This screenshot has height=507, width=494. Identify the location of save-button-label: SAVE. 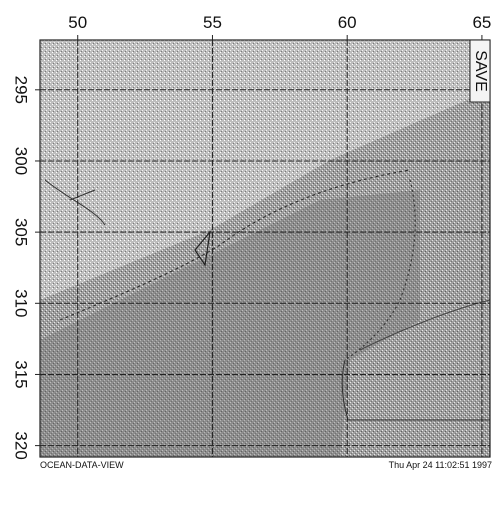
(480, 71).